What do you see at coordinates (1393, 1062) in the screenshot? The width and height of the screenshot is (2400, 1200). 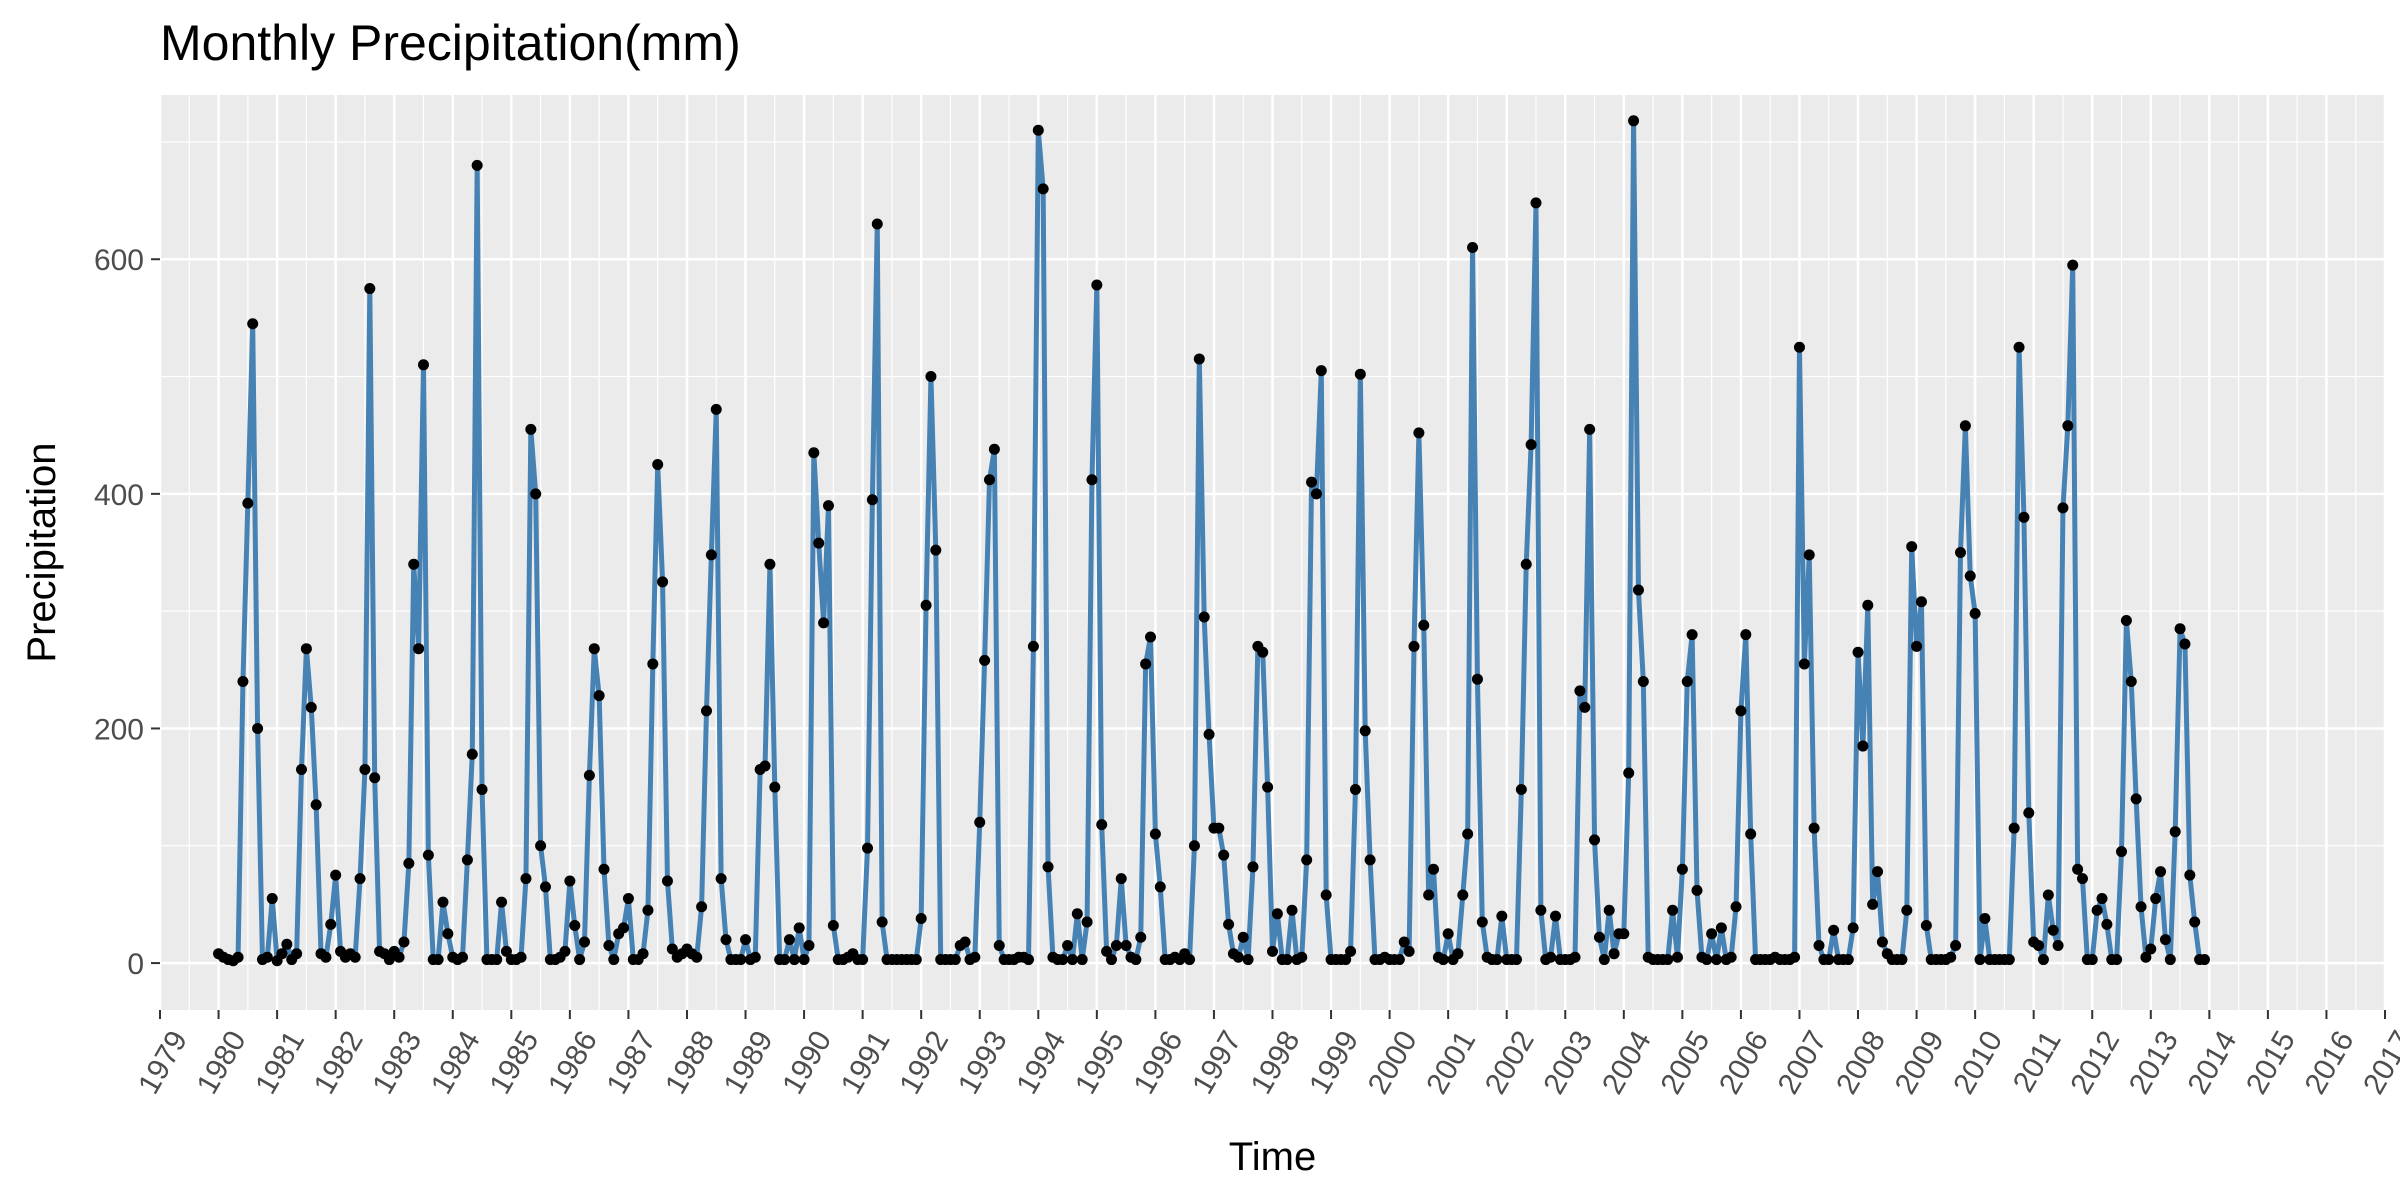 I see `x-tick-label: 2000` at bounding box center [1393, 1062].